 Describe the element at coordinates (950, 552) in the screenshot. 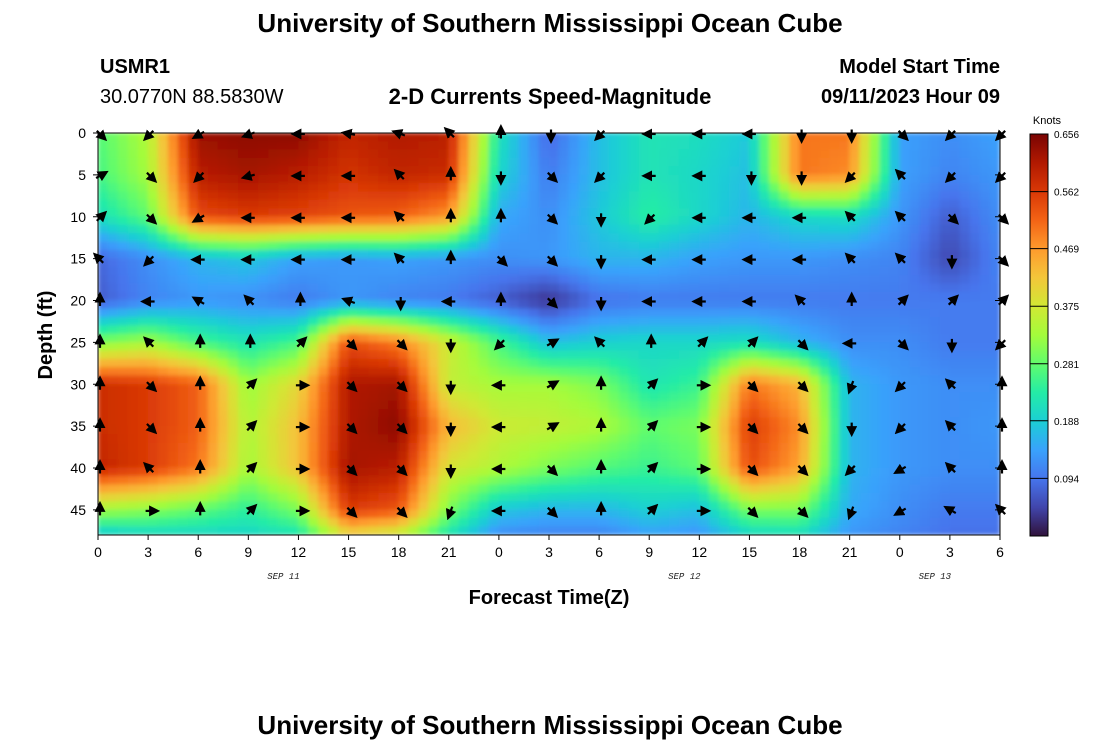

I see `x-tick-label: 3` at that location.